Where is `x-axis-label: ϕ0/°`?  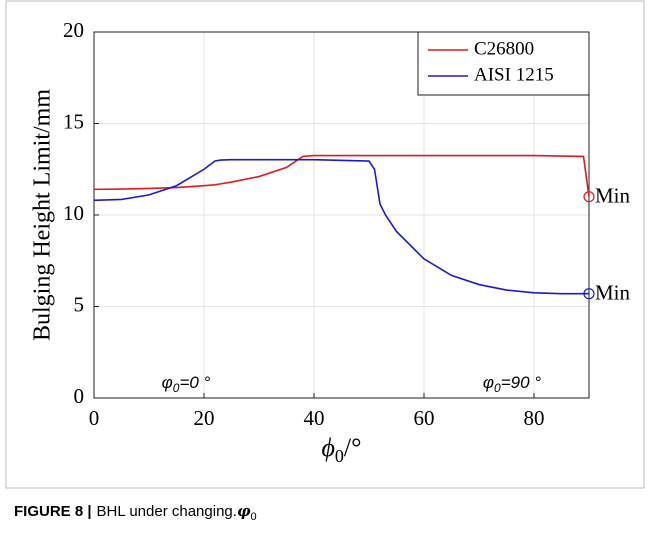 x-axis-label: ϕ0/° is located at coordinates (341, 449).